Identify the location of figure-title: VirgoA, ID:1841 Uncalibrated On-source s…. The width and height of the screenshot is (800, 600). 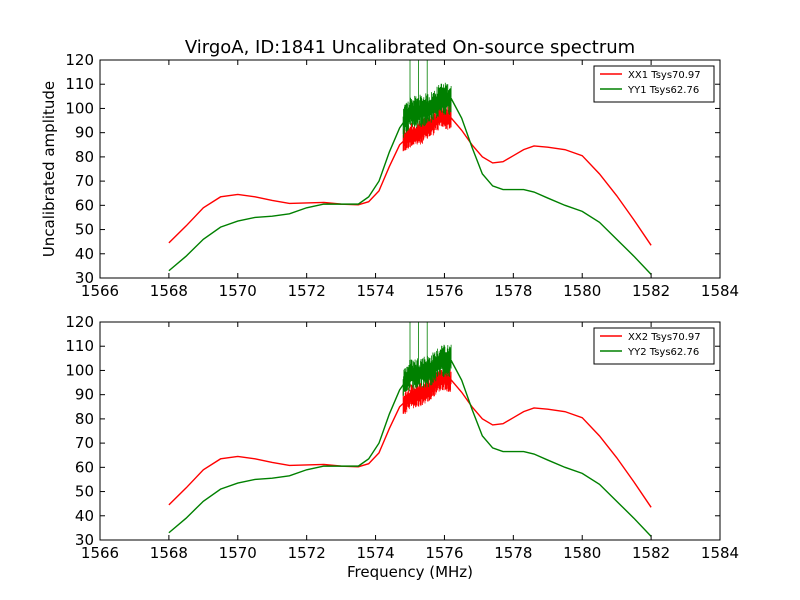
(410, 47).